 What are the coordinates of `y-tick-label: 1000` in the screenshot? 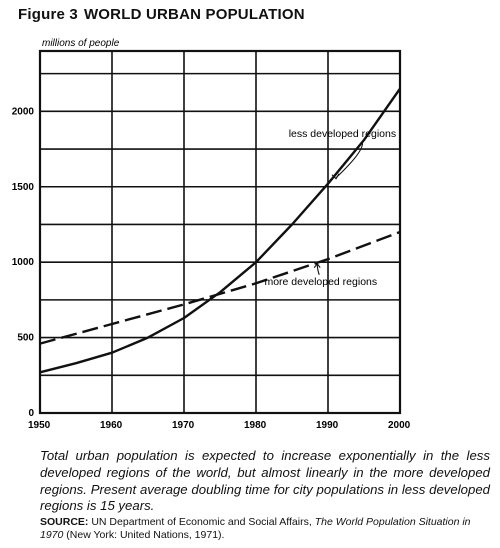 It's located at (23, 262).